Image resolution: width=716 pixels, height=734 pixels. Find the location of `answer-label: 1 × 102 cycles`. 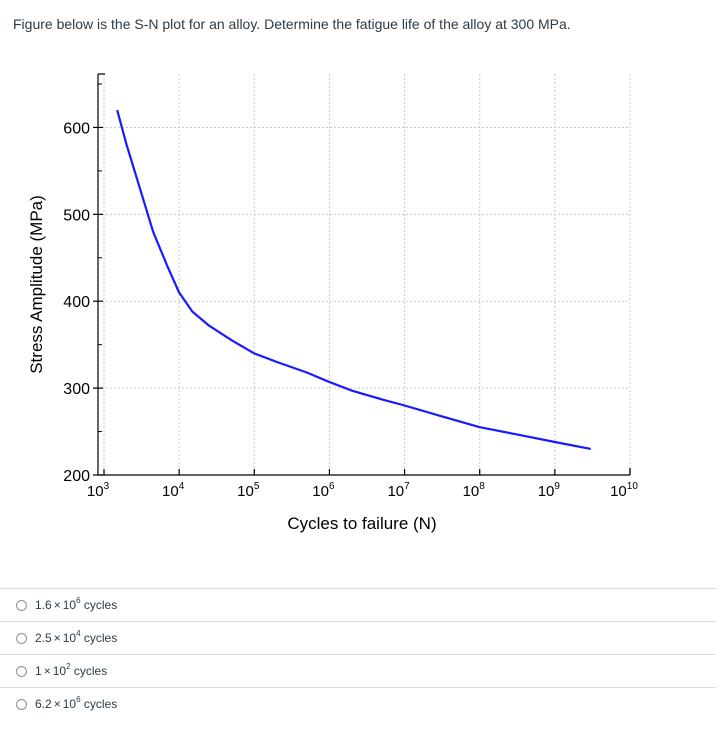

answer-label: 1 × 102 cycles is located at coordinates (71, 670).